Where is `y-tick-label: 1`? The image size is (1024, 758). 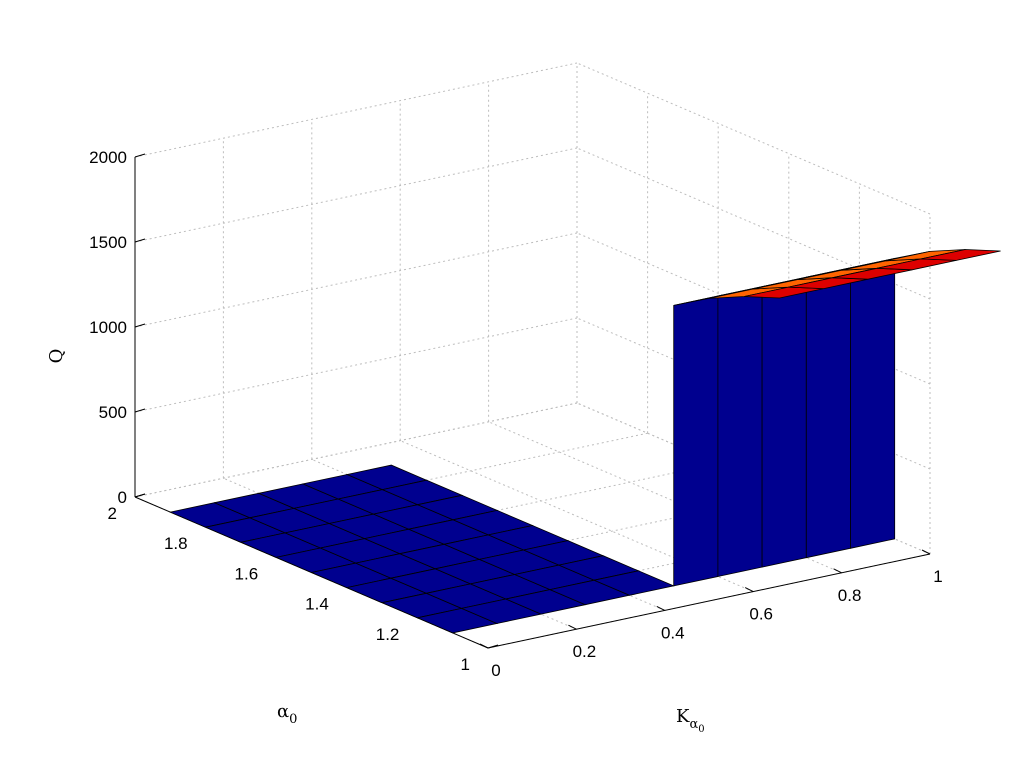 y-tick-label: 1 is located at coordinates (465, 664).